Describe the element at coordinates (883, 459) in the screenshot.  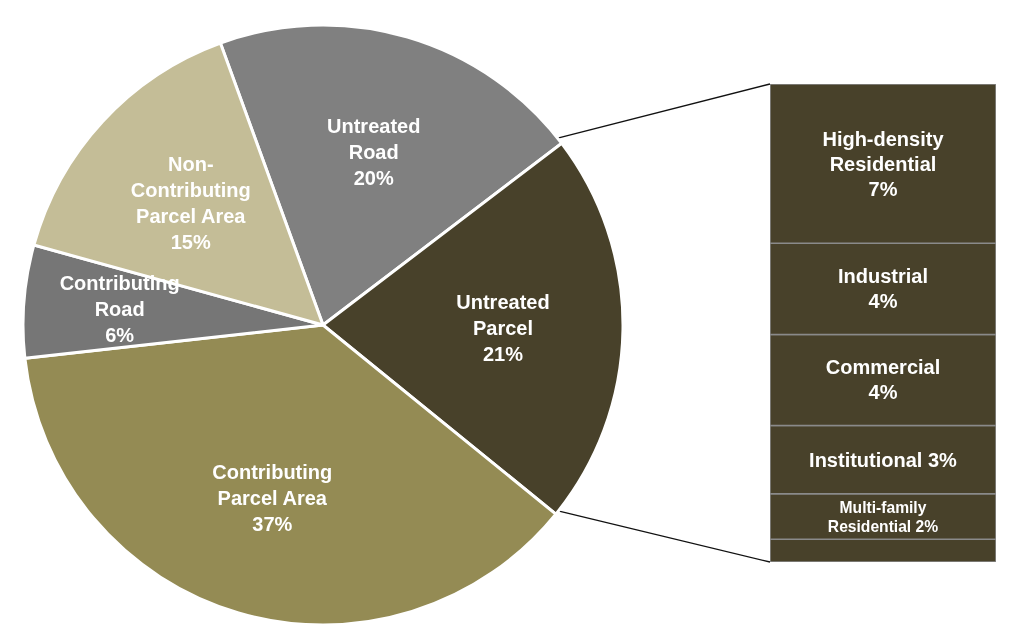
I see `text: Institutional 3%` at that location.